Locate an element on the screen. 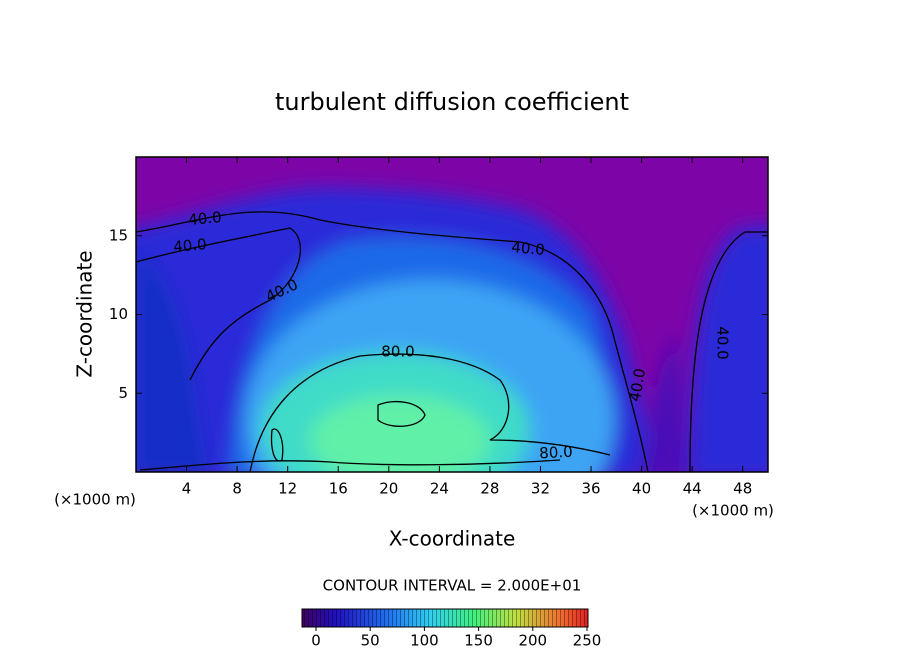 This screenshot has width=904, height=654. x-tick-label: 16 is located at coordinates (338, 489).